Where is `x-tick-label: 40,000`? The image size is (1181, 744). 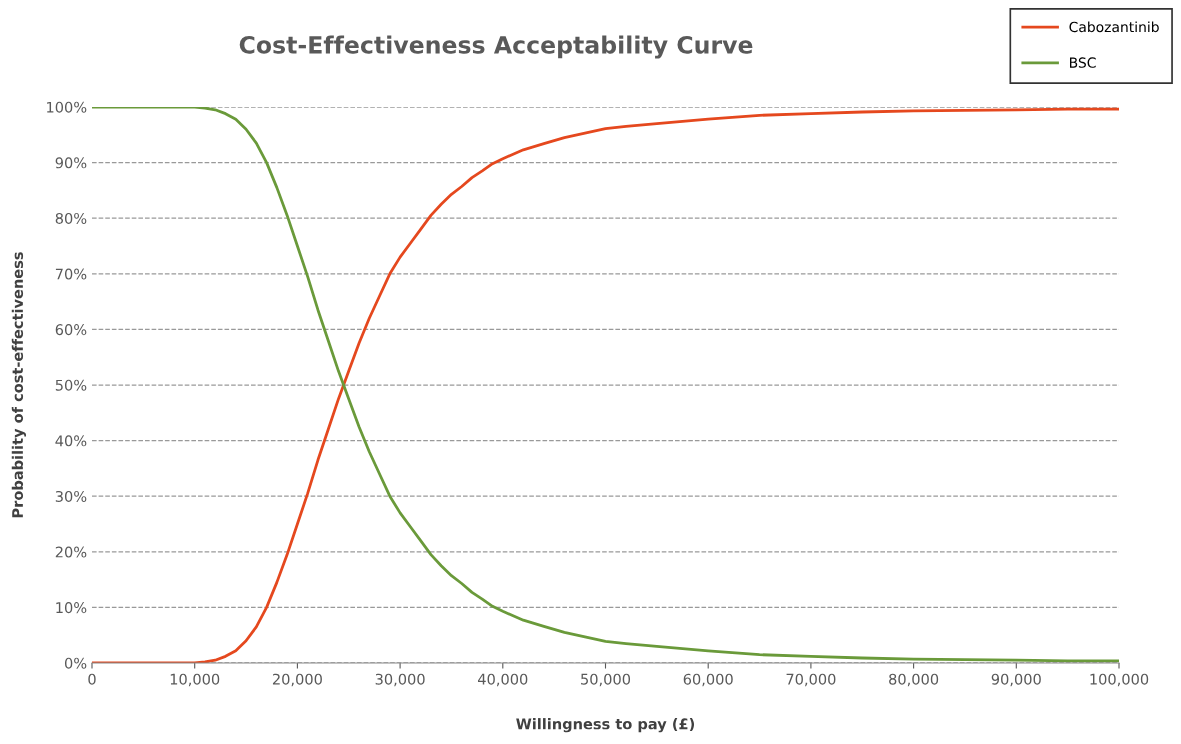
x-tick-label: 40,000 is located at coordinates (503, 680).